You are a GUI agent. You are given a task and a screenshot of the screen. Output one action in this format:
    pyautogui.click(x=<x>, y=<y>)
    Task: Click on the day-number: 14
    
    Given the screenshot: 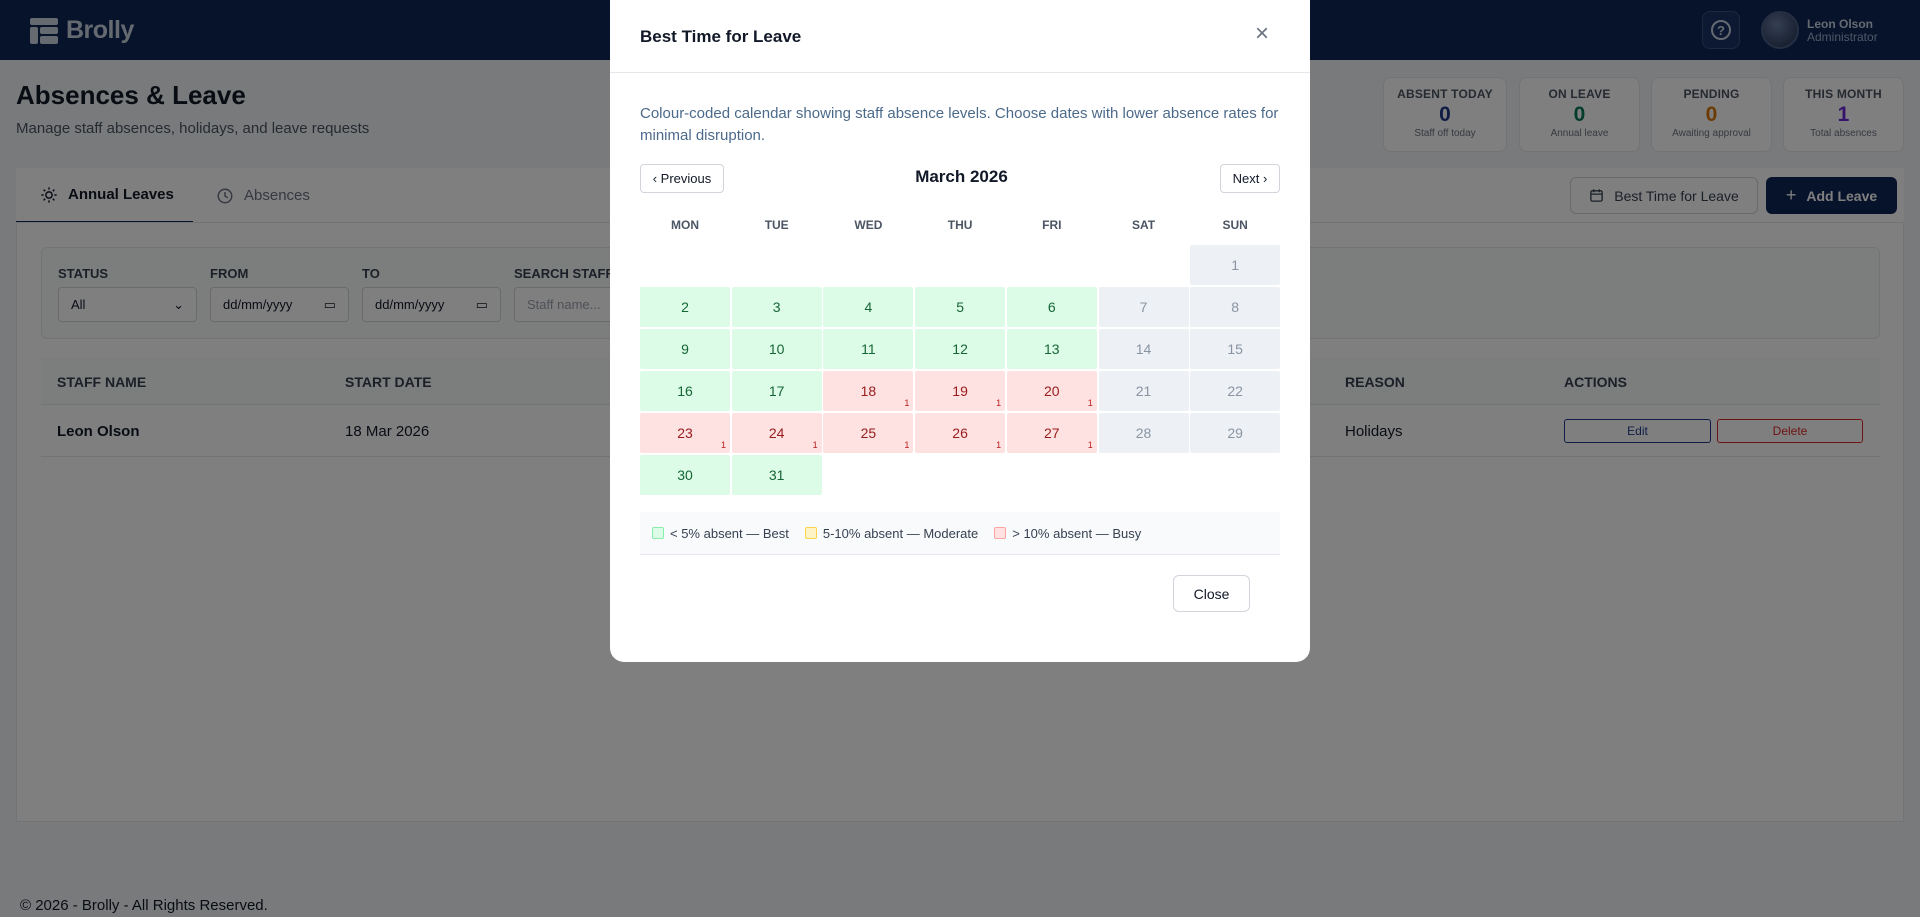 What is the action you would take?
    pyautogui.click(x=1143, y=349)
    